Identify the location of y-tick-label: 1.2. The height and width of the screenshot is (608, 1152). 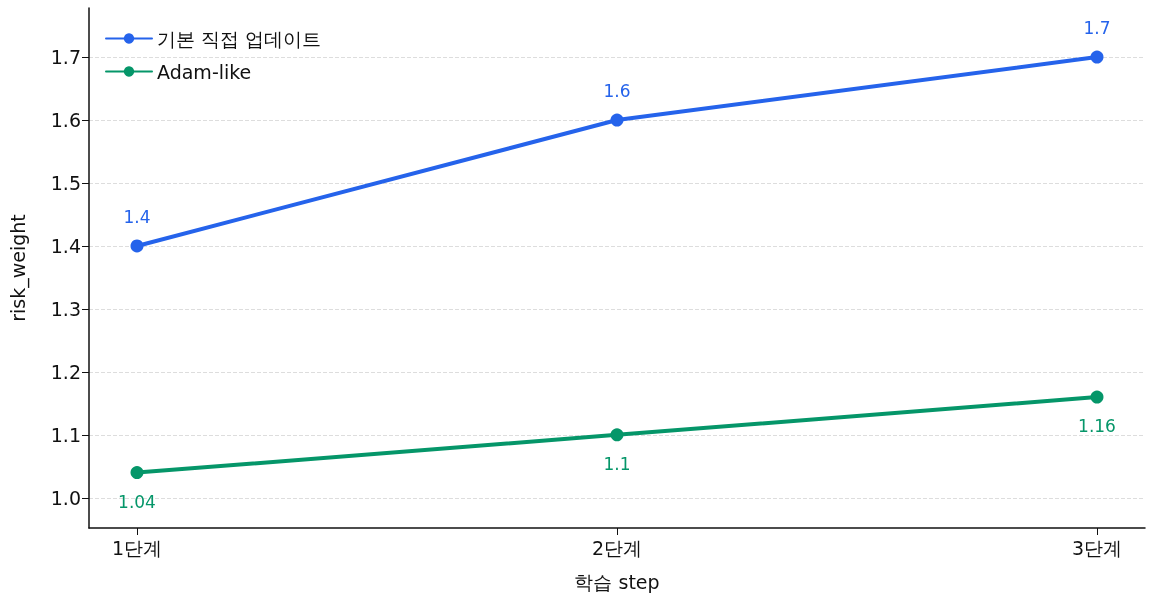
(65, 371).